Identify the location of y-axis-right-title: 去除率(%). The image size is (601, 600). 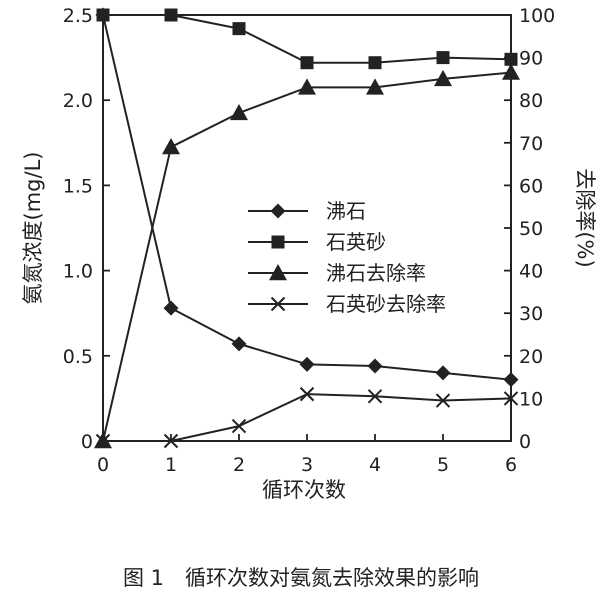
(585, 217).